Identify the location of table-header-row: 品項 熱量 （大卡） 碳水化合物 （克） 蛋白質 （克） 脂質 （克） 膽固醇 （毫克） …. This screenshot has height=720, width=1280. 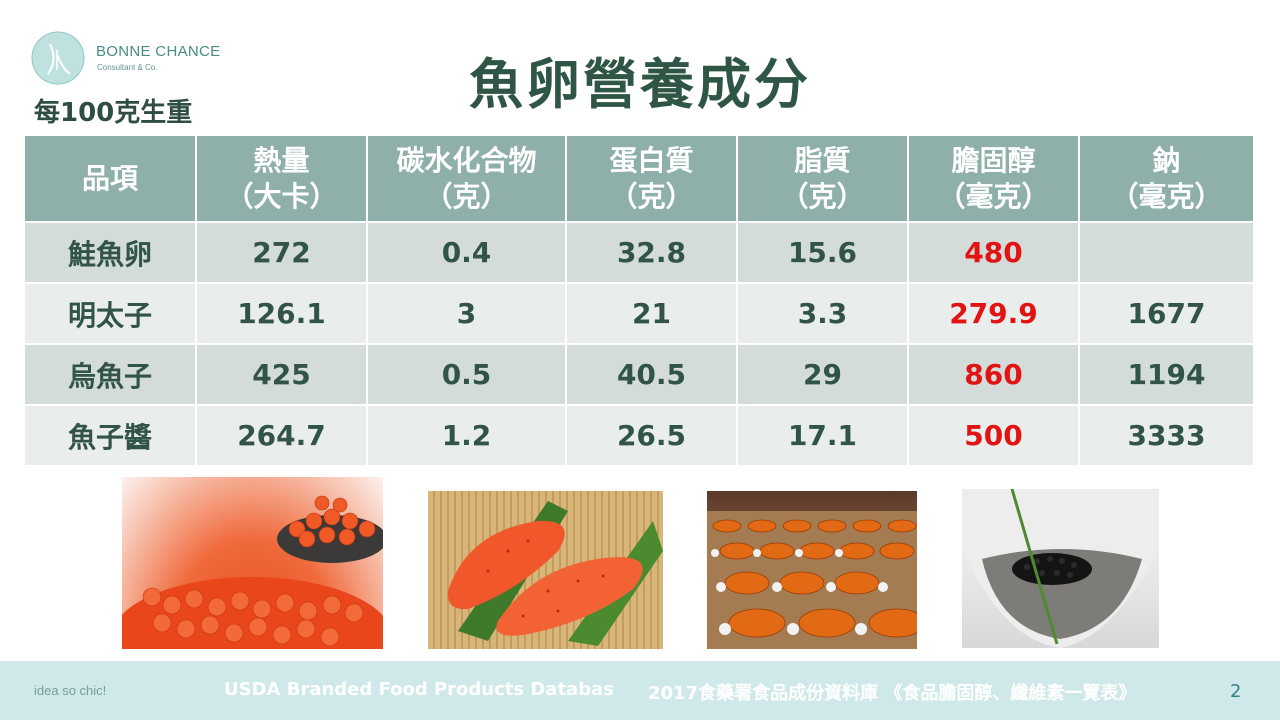
(639, 179).